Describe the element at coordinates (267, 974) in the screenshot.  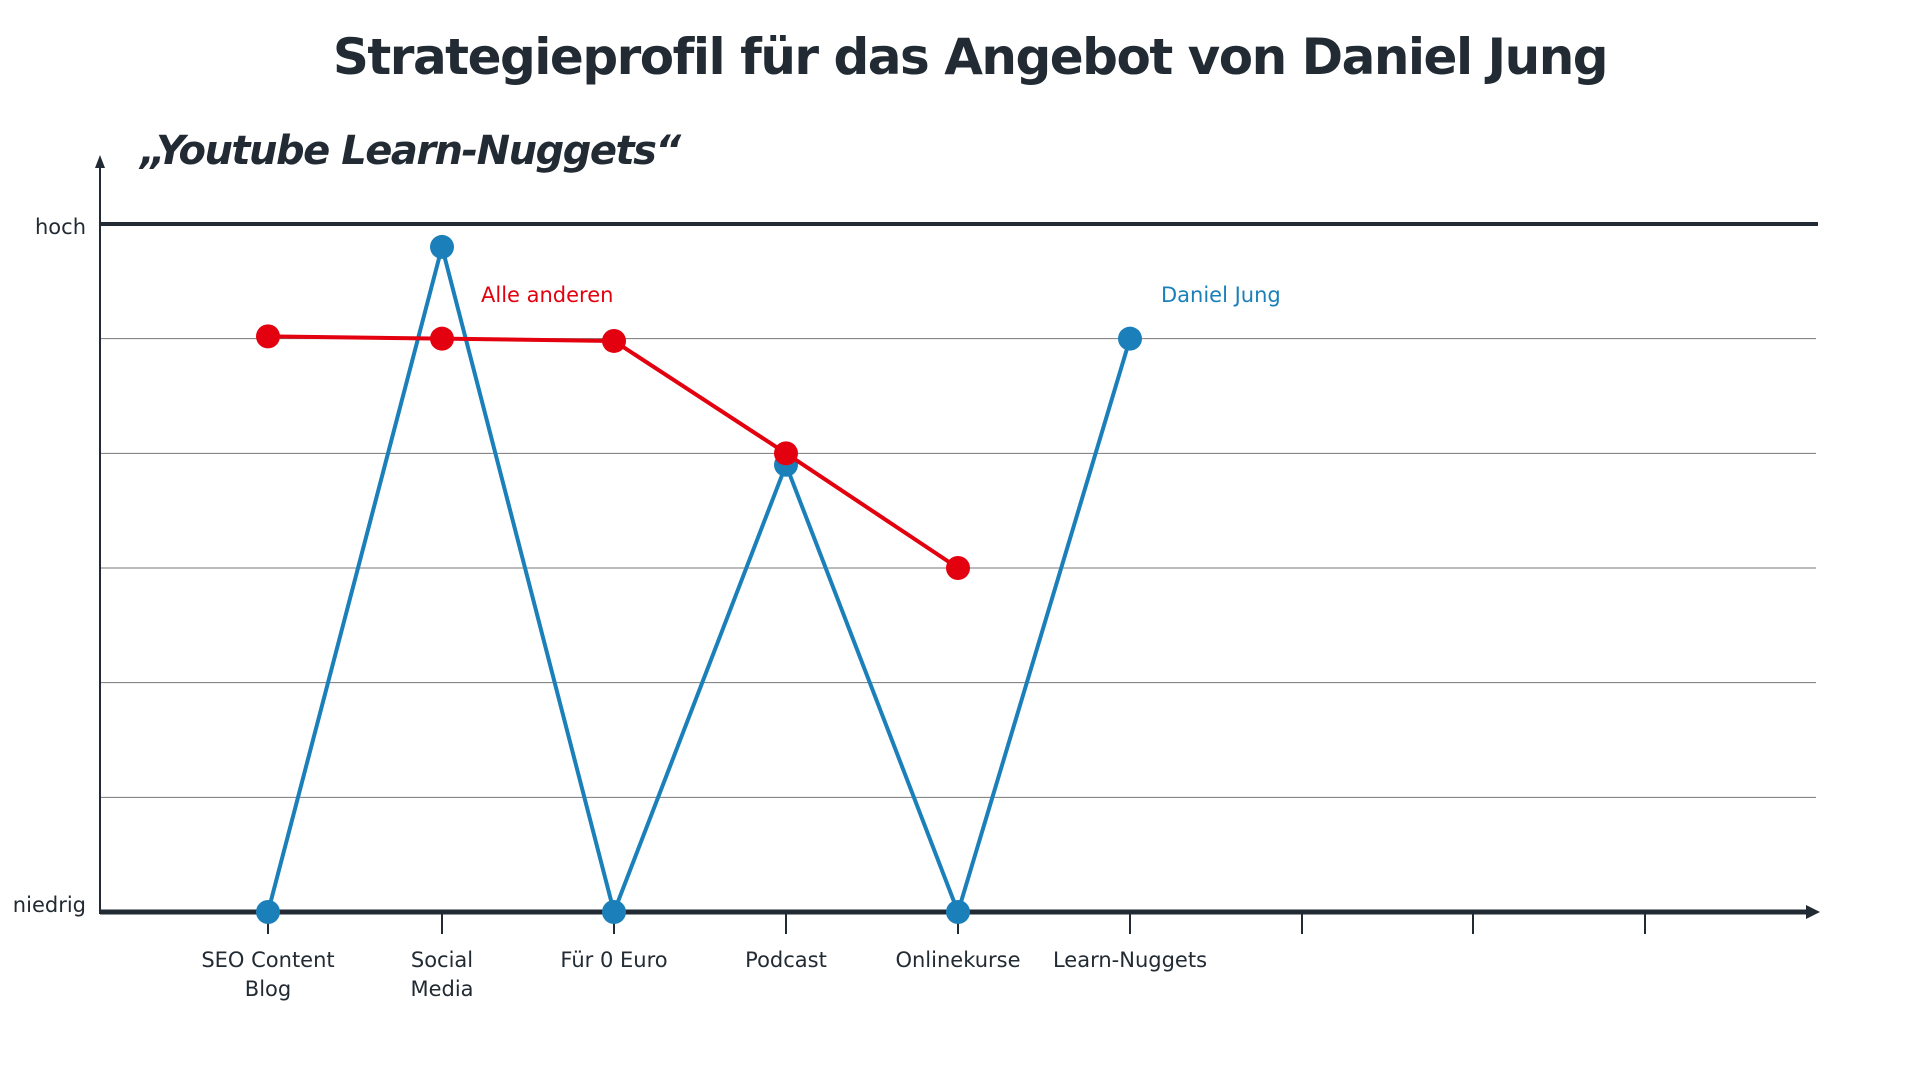
I see `x-tick-label: SEO Content Blog` at that location.